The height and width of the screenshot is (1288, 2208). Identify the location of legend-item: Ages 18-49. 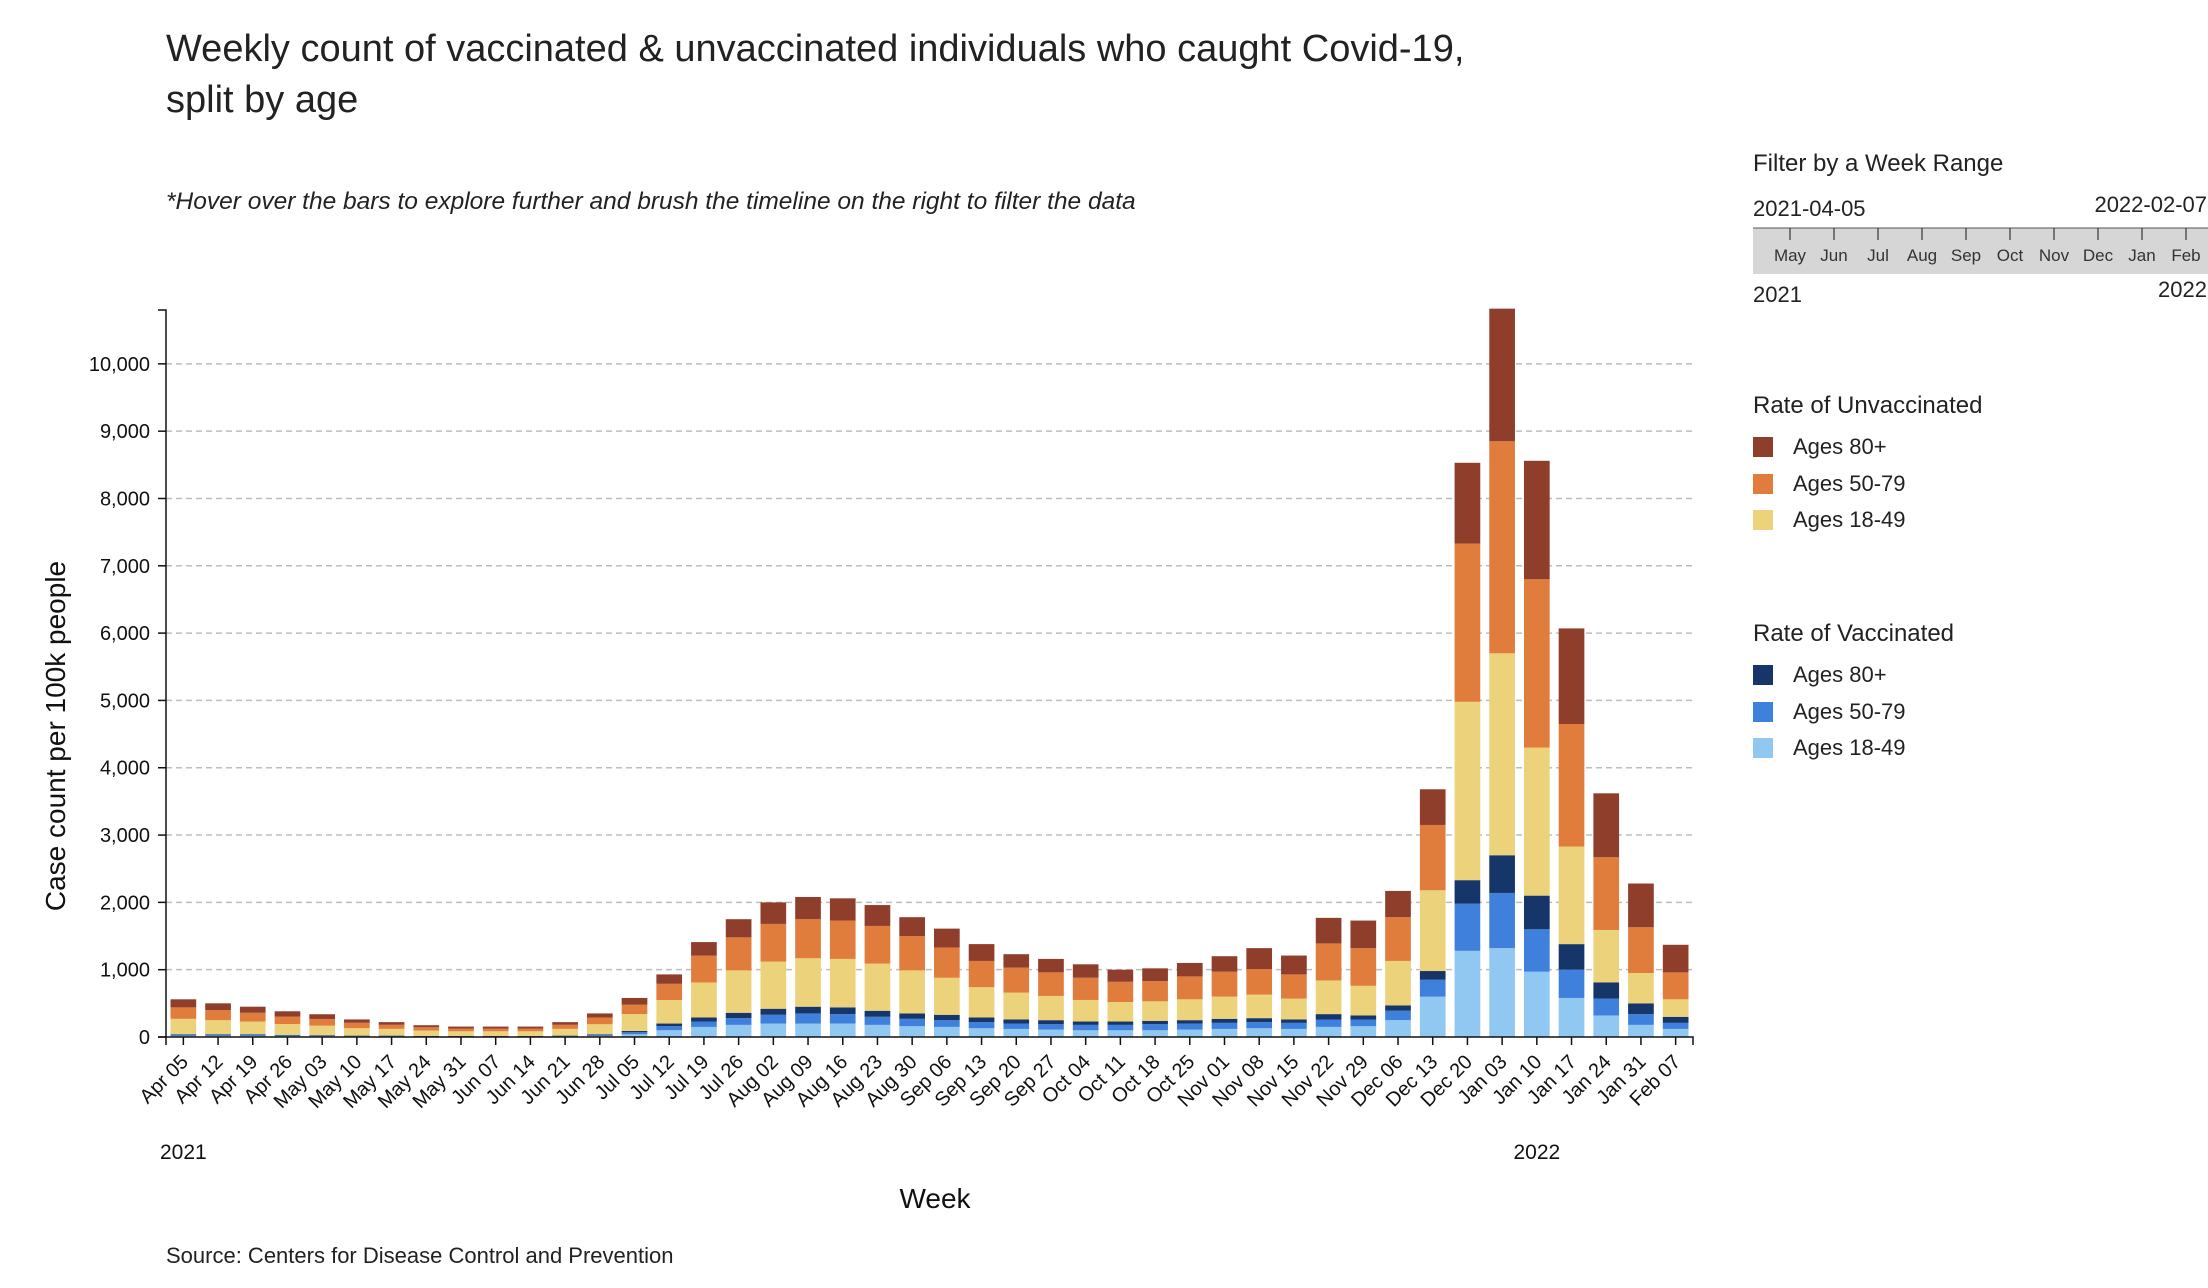
(1829, 520).